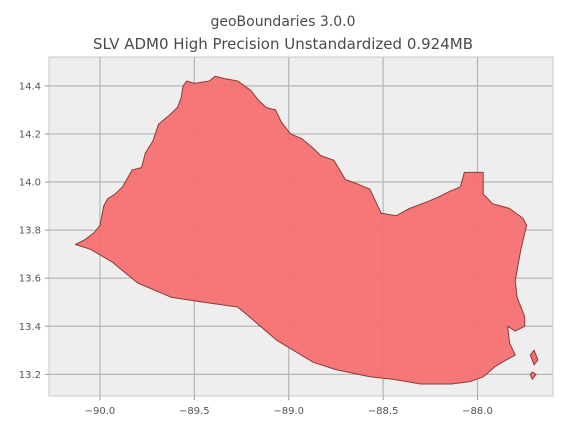 The height and width of the screenshot is (433, 566). I want to click on y-tick-label-1: 13.4, so click(30, 327).